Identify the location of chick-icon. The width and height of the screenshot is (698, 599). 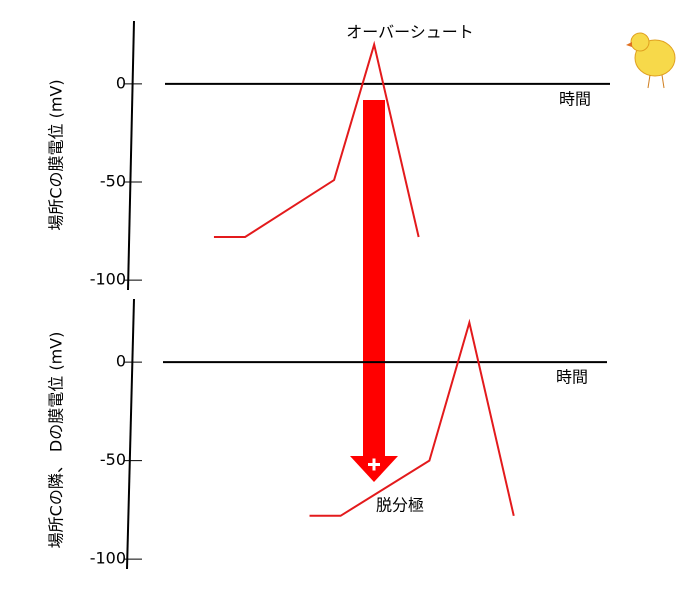
(651, 60).